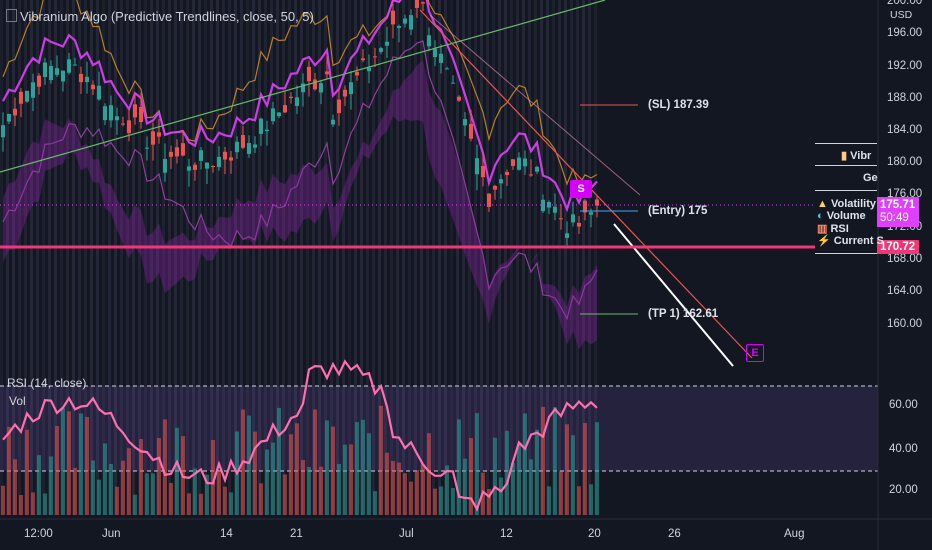  What do you see at coordinates (581, 189) in the screenshot?
I see `short-signal-label: S` at bounding box center [581, 189].